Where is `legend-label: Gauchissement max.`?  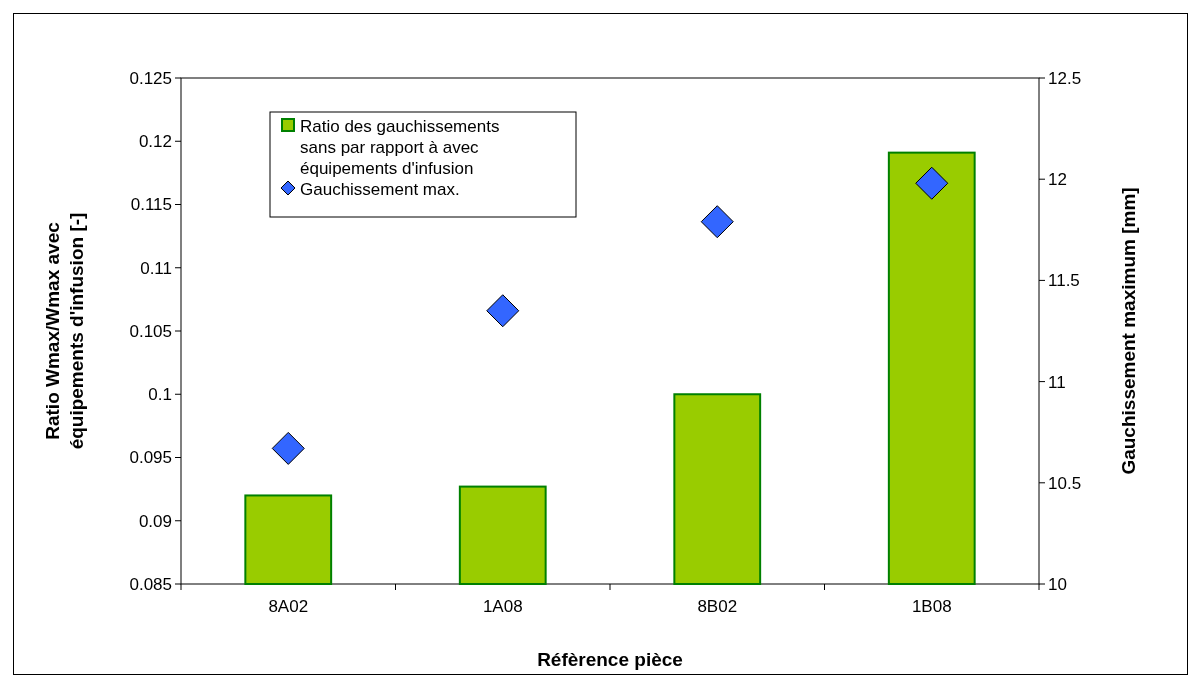 legend-label: Gauchissement max. is located at coordinates (380, 189).